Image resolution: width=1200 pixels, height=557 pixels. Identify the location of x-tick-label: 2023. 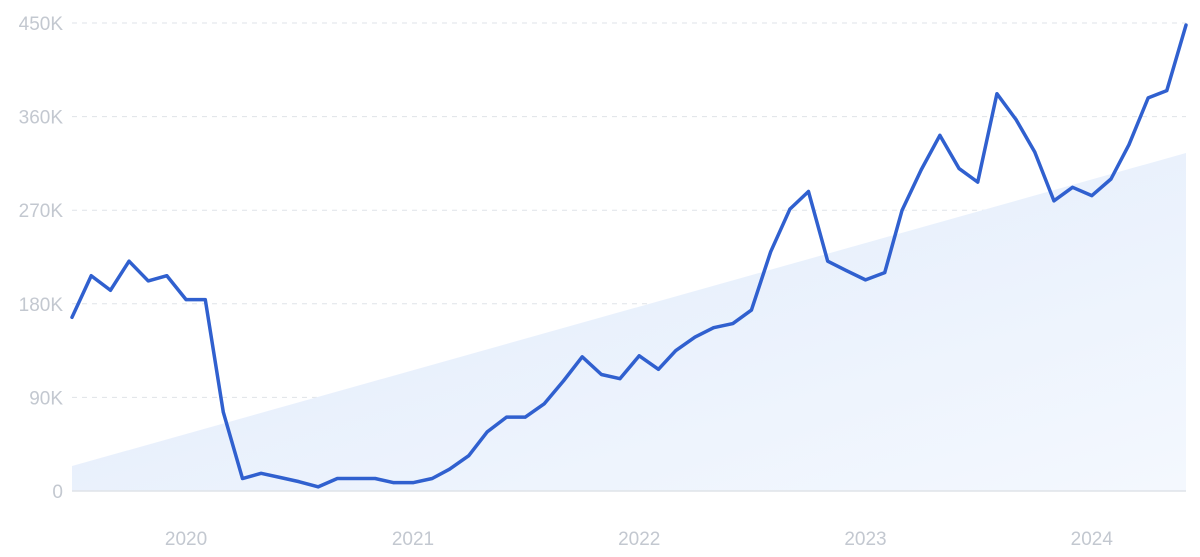
(865, 539).